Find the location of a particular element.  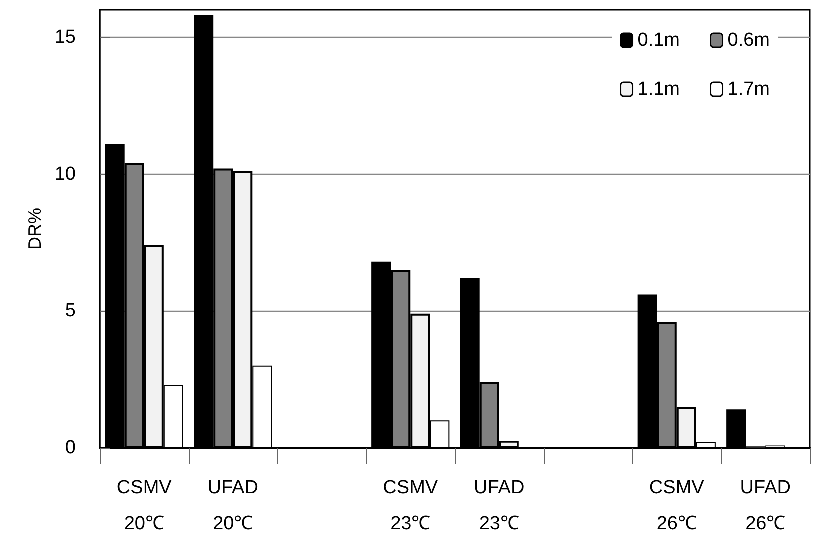

legend-label: 1.1m is located at coordinates (659, 89).